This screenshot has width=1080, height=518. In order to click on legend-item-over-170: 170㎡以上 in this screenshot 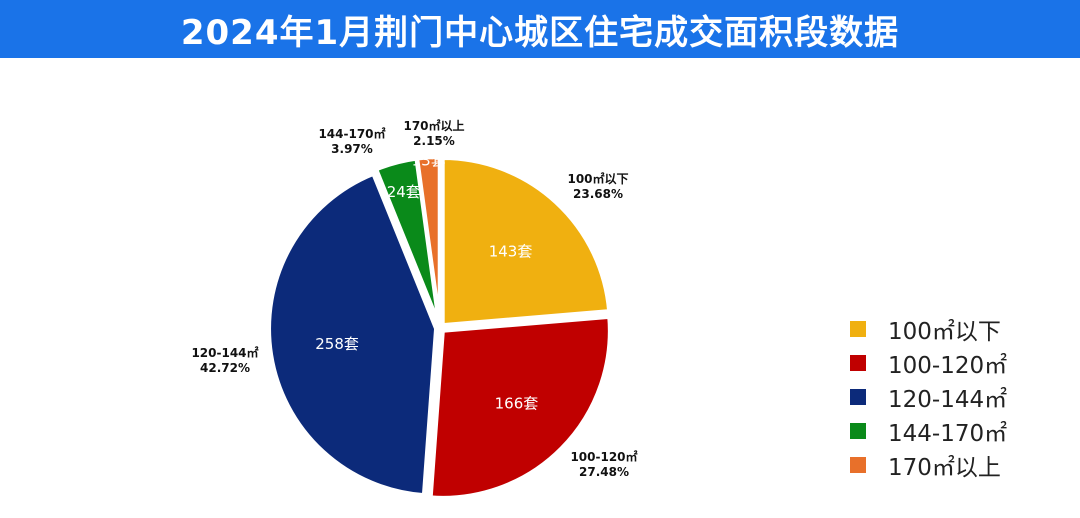, I will do `click(960, 465)`.